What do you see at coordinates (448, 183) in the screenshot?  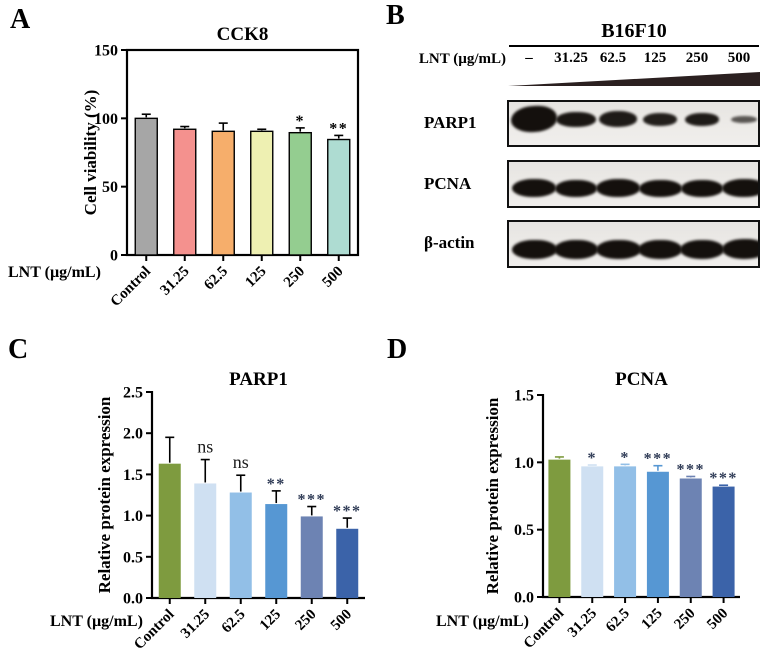 I see `pcna-row-label: PCNA` at bounding box center [448, 183].